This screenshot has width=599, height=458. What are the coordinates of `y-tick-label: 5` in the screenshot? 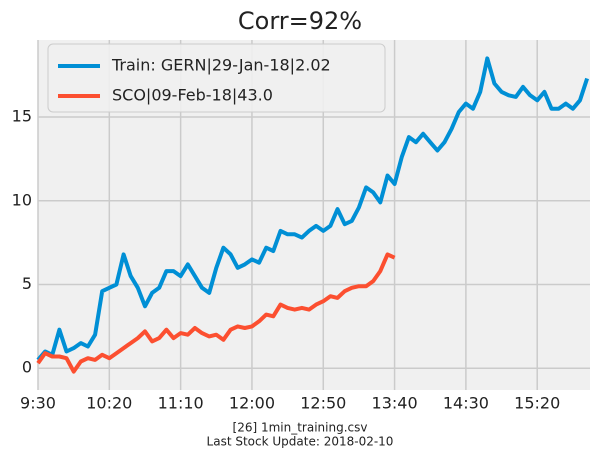 It's located at (27, 283).